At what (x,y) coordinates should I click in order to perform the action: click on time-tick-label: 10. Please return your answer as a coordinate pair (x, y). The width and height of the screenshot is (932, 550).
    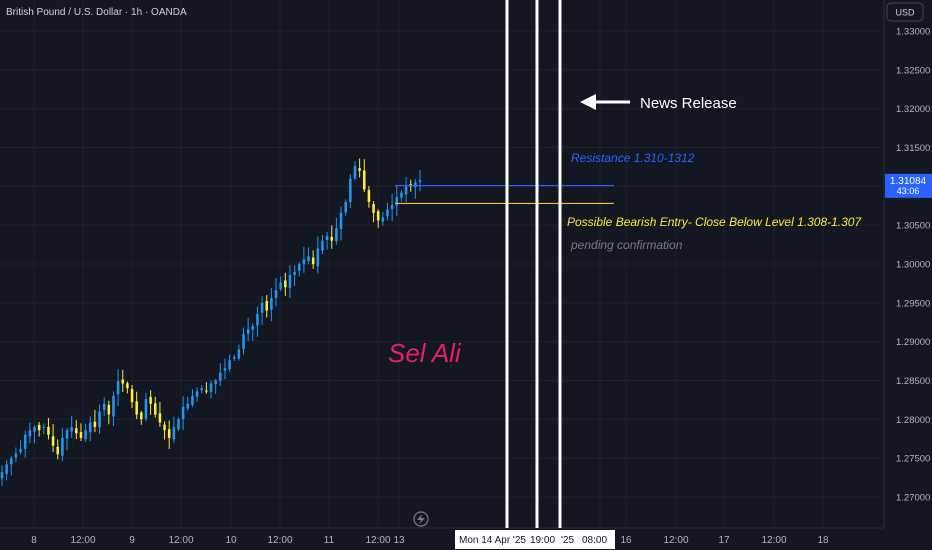
    Looking at the image, I should click on (231, 540).